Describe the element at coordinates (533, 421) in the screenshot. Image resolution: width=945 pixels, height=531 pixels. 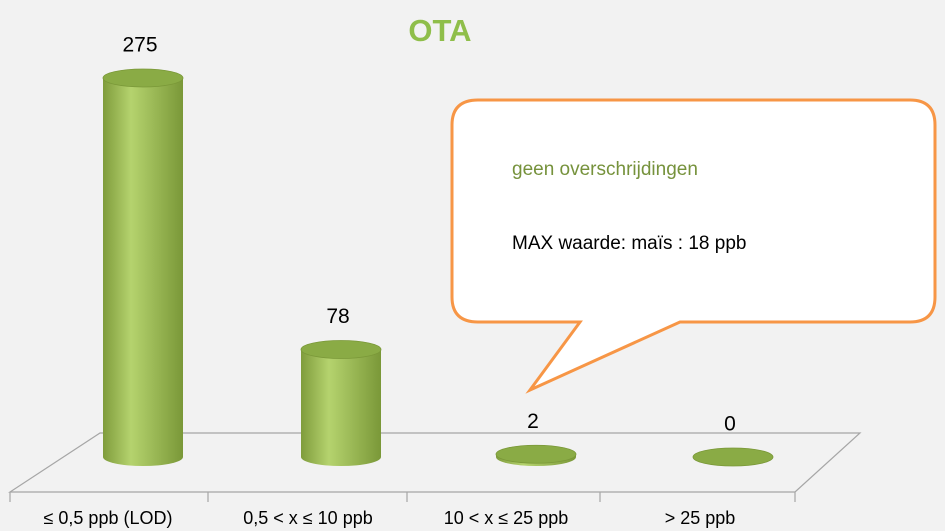
I see `value-label: 2` at that location.